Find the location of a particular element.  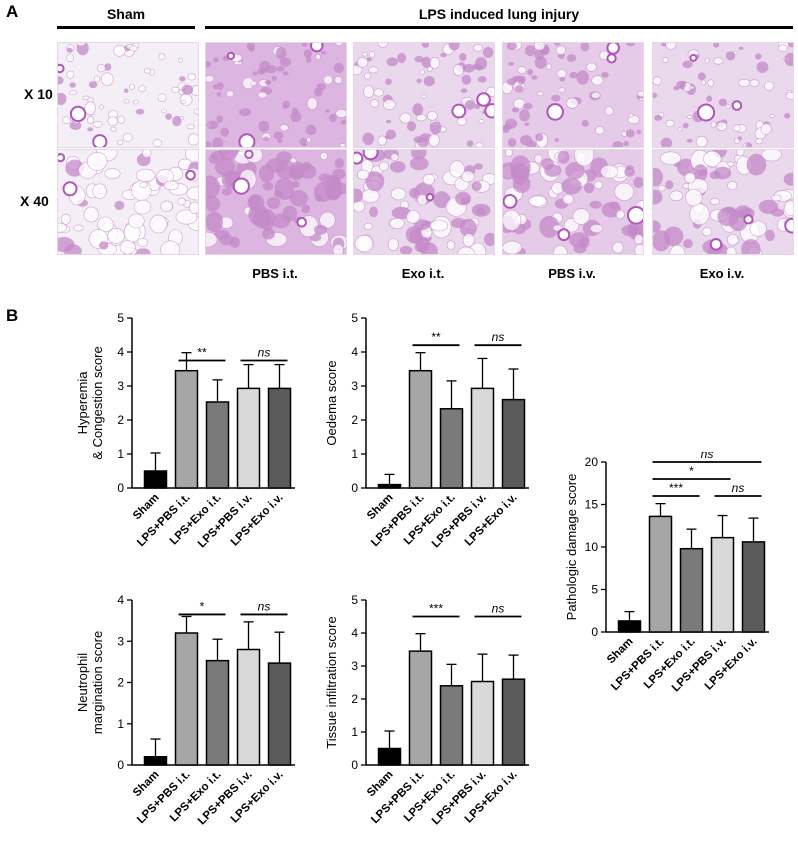

sham-group-line is located at coordinates (126, 27).